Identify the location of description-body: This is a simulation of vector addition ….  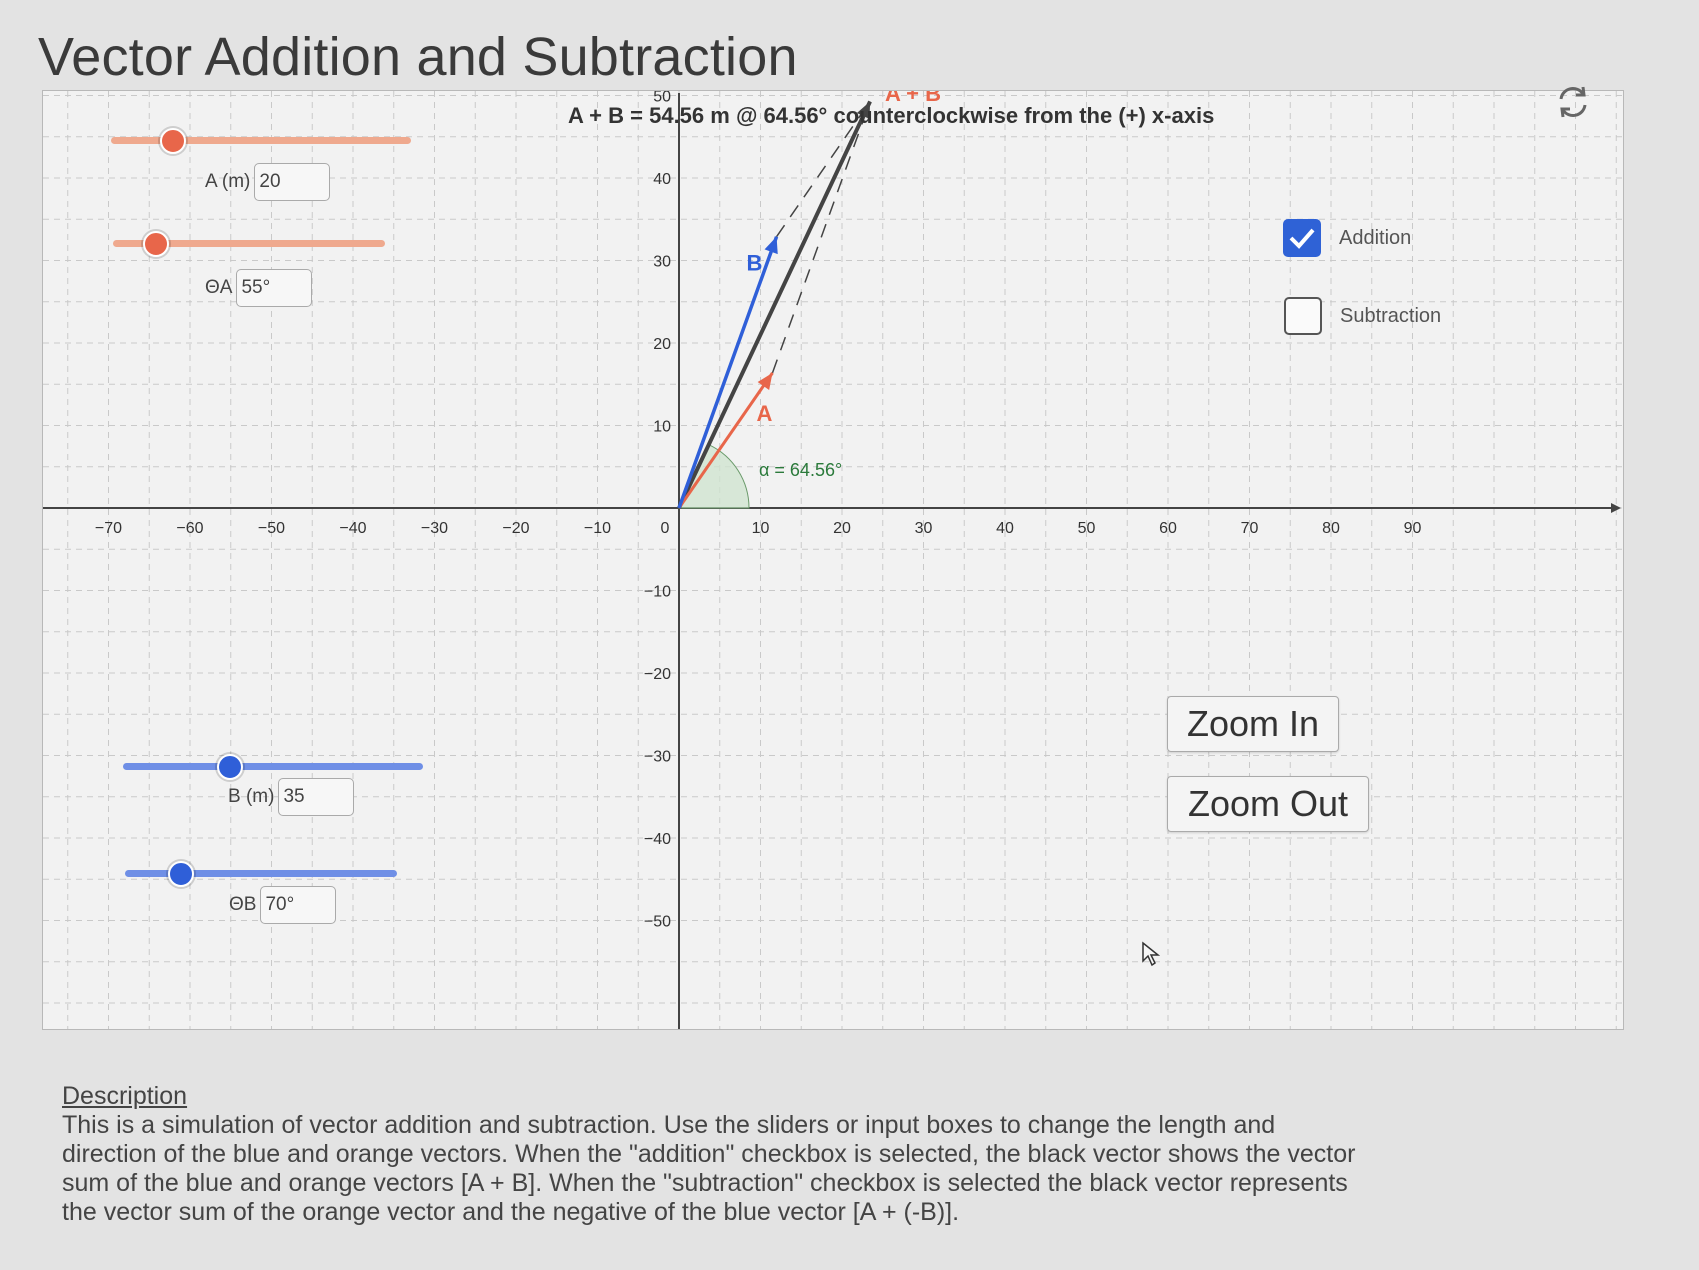
(709, 1168).